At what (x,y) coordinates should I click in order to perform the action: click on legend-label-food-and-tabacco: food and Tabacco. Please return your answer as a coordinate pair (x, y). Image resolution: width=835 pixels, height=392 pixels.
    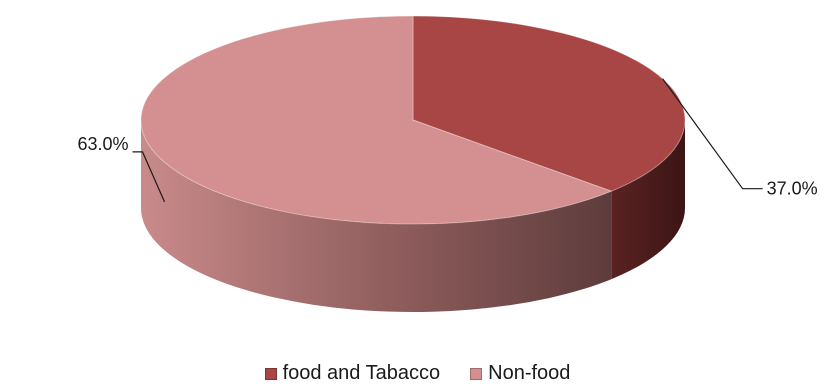
    Looking at the image, I should click on (361, 373).